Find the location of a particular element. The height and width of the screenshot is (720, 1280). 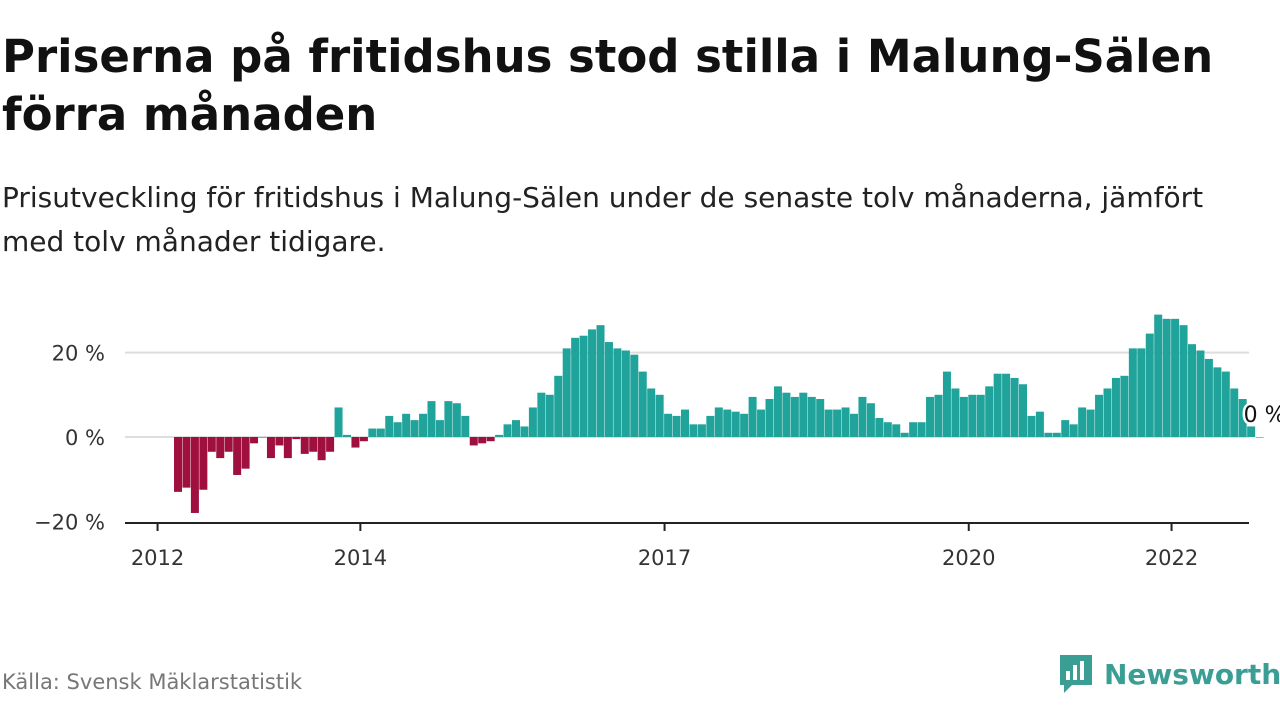

x-tick-label: 2012 is located at coordinates (157, 558).